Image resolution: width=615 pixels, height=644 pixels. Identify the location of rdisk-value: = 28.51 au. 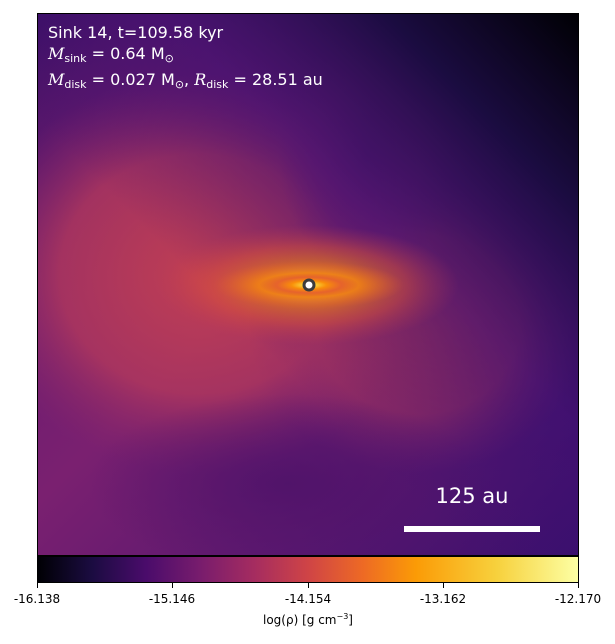
(275, 79).